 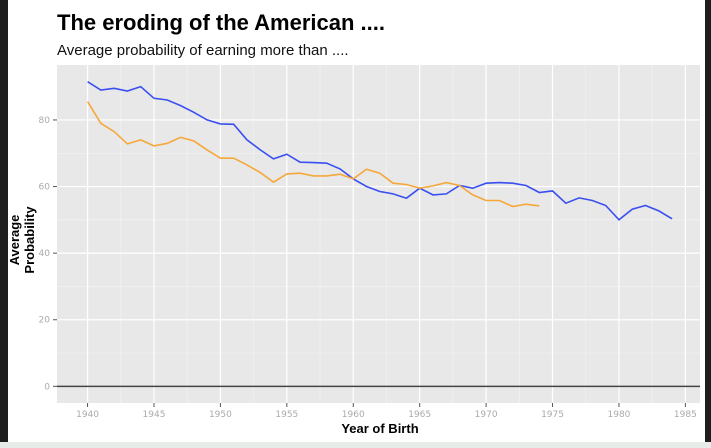 What do you see at coordinates (87, 415) in the screenshot?
I see `x-tick-label: 1940` at bounding box center [87, 415].